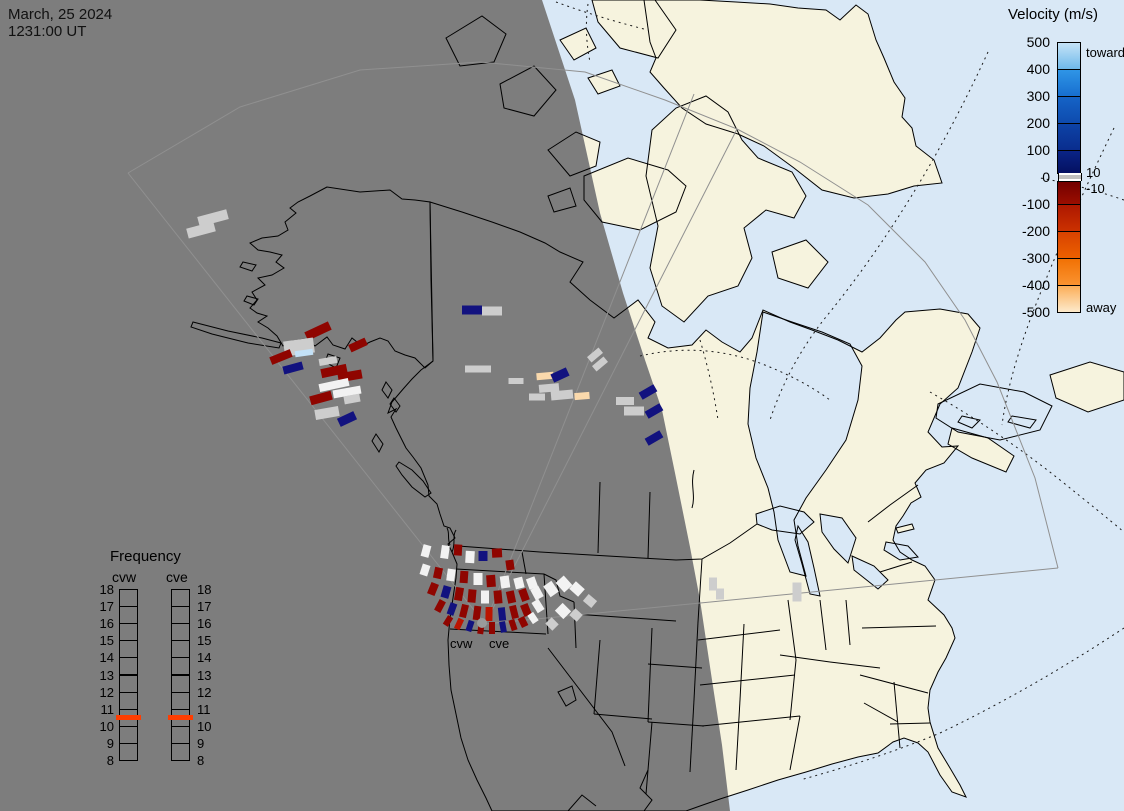 This screenshot has height=811, width=1124. Describe the element at coordinates (106, 641) in the screenshot. I see `frequency-tick-cvw-15: 15` at that location.